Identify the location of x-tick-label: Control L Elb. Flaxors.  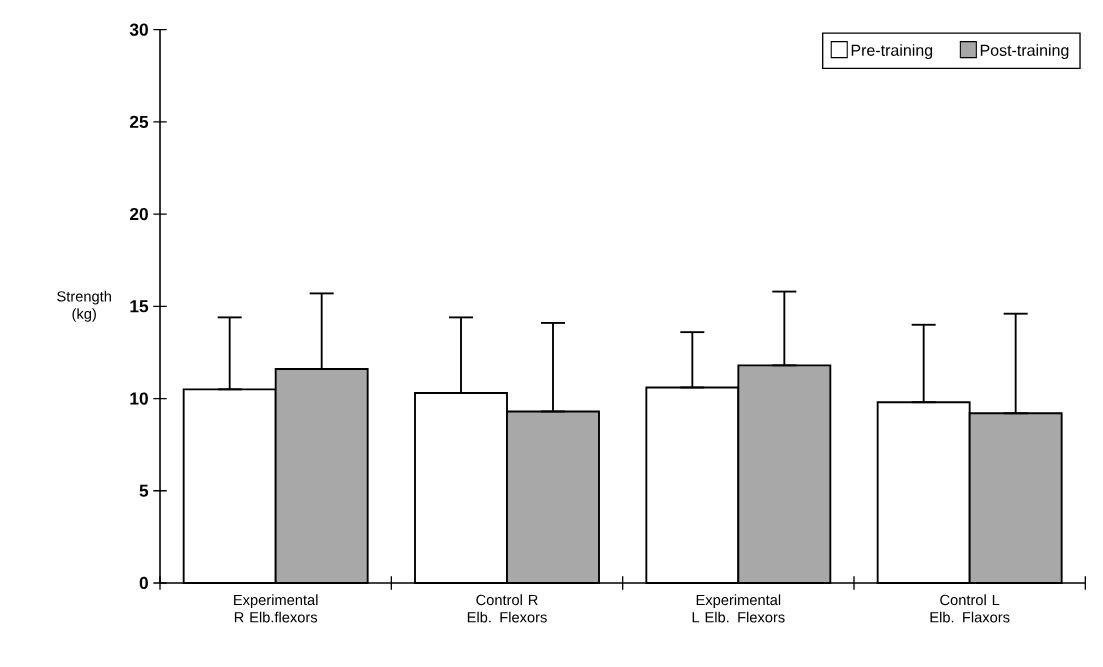
(970, 608).